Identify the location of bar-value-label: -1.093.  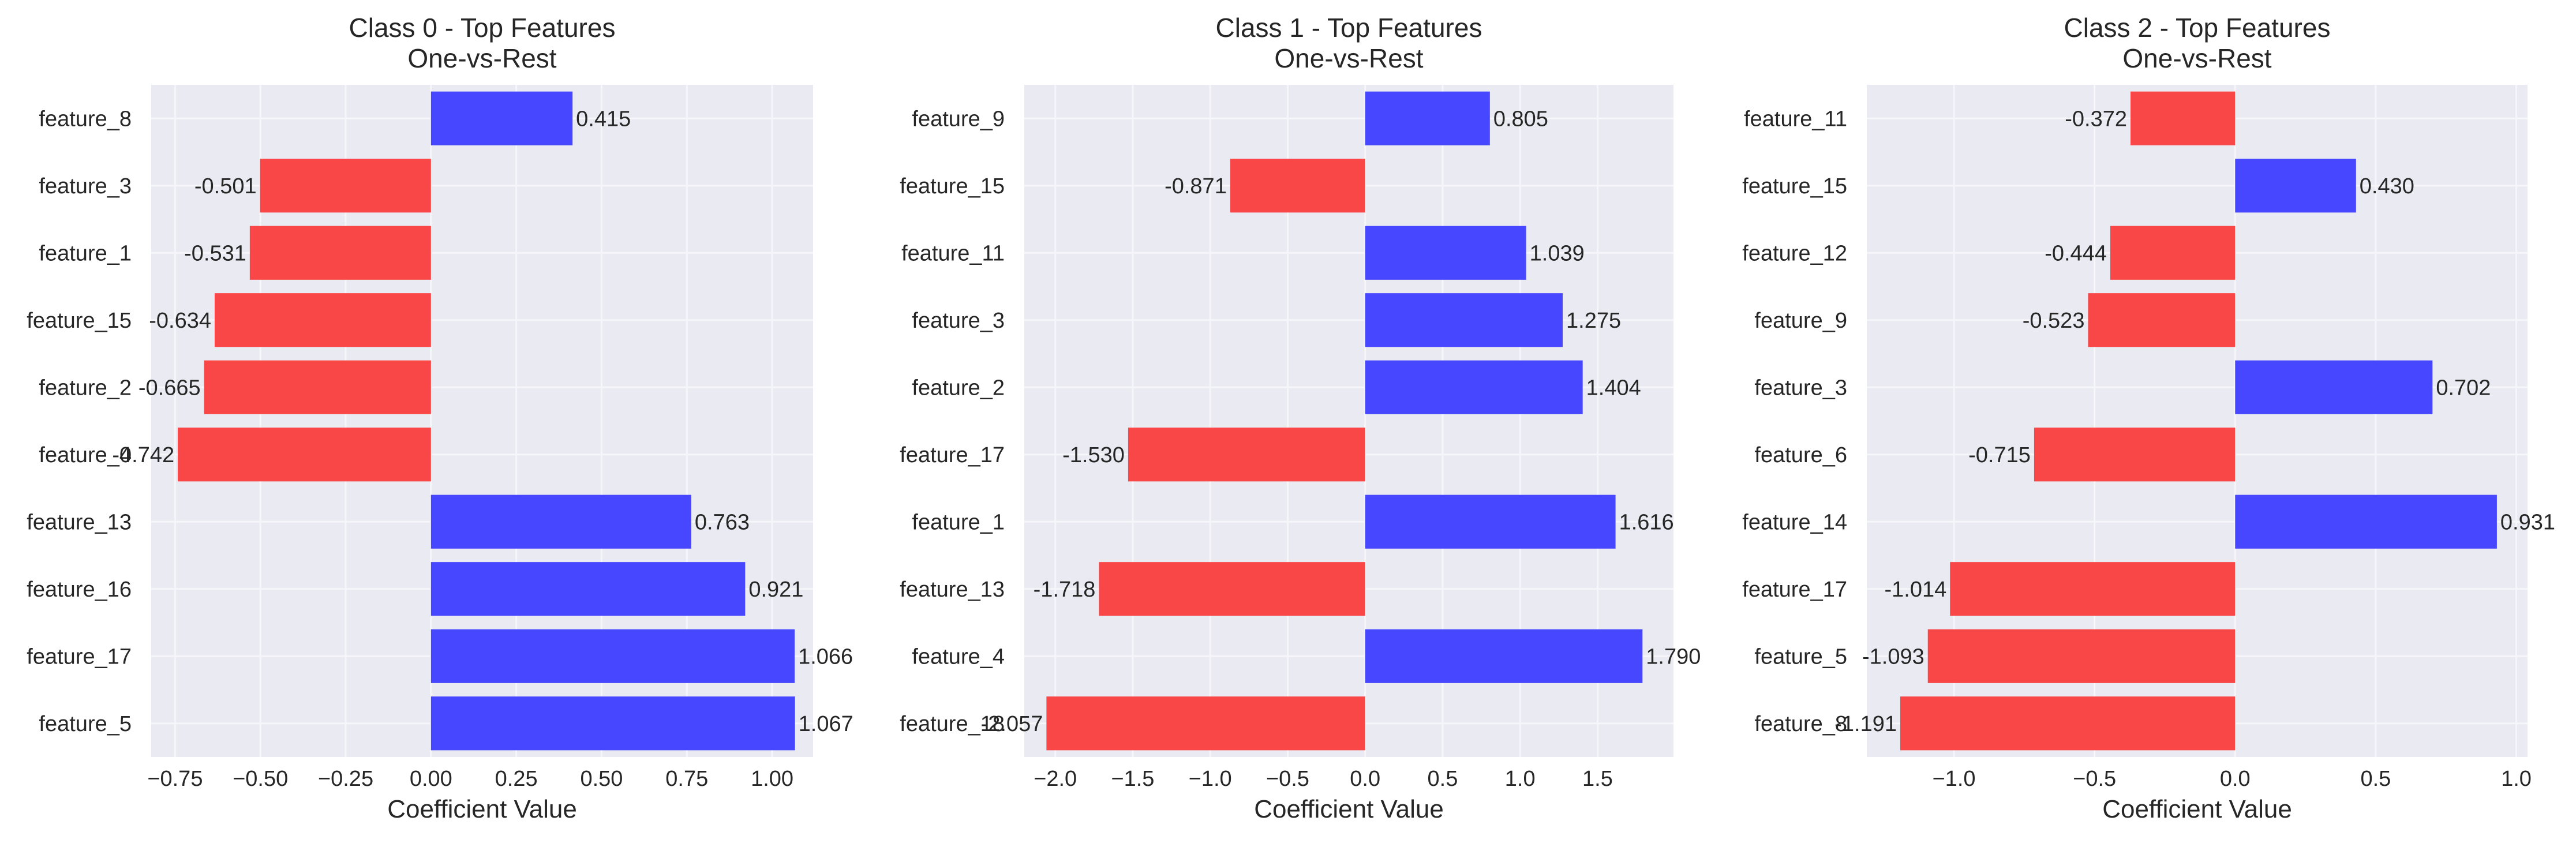
(1893, 657).